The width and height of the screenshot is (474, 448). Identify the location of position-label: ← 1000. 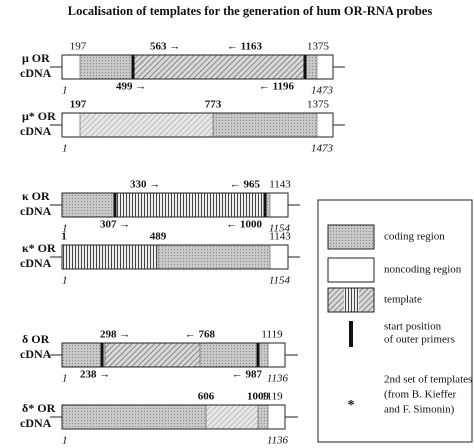
(244, 225).